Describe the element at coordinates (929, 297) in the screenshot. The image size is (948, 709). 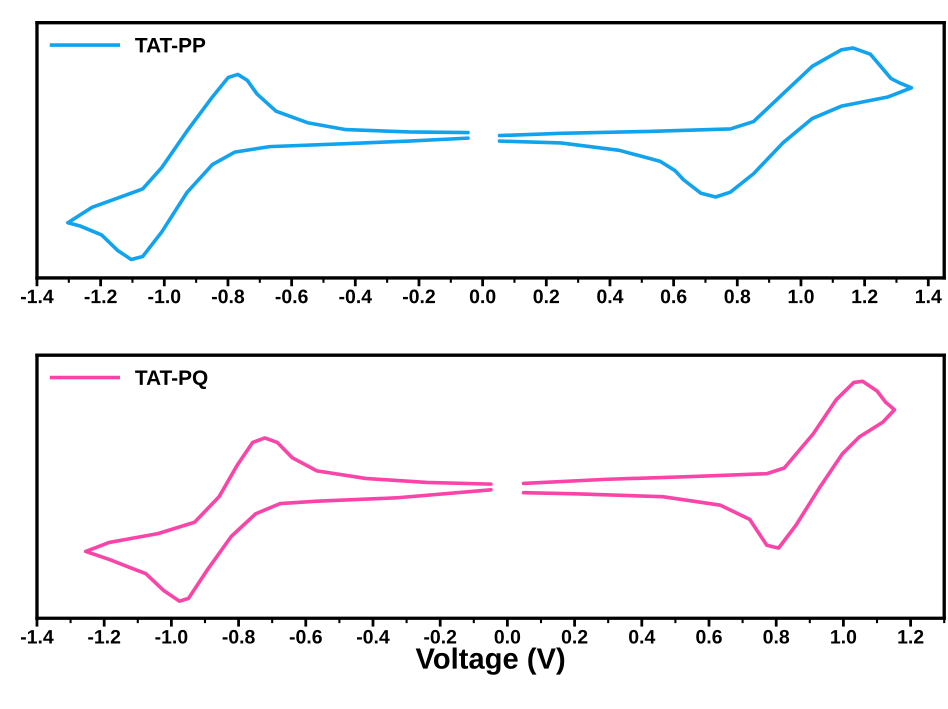
I see `x-tick-label: 1.4` at that location.